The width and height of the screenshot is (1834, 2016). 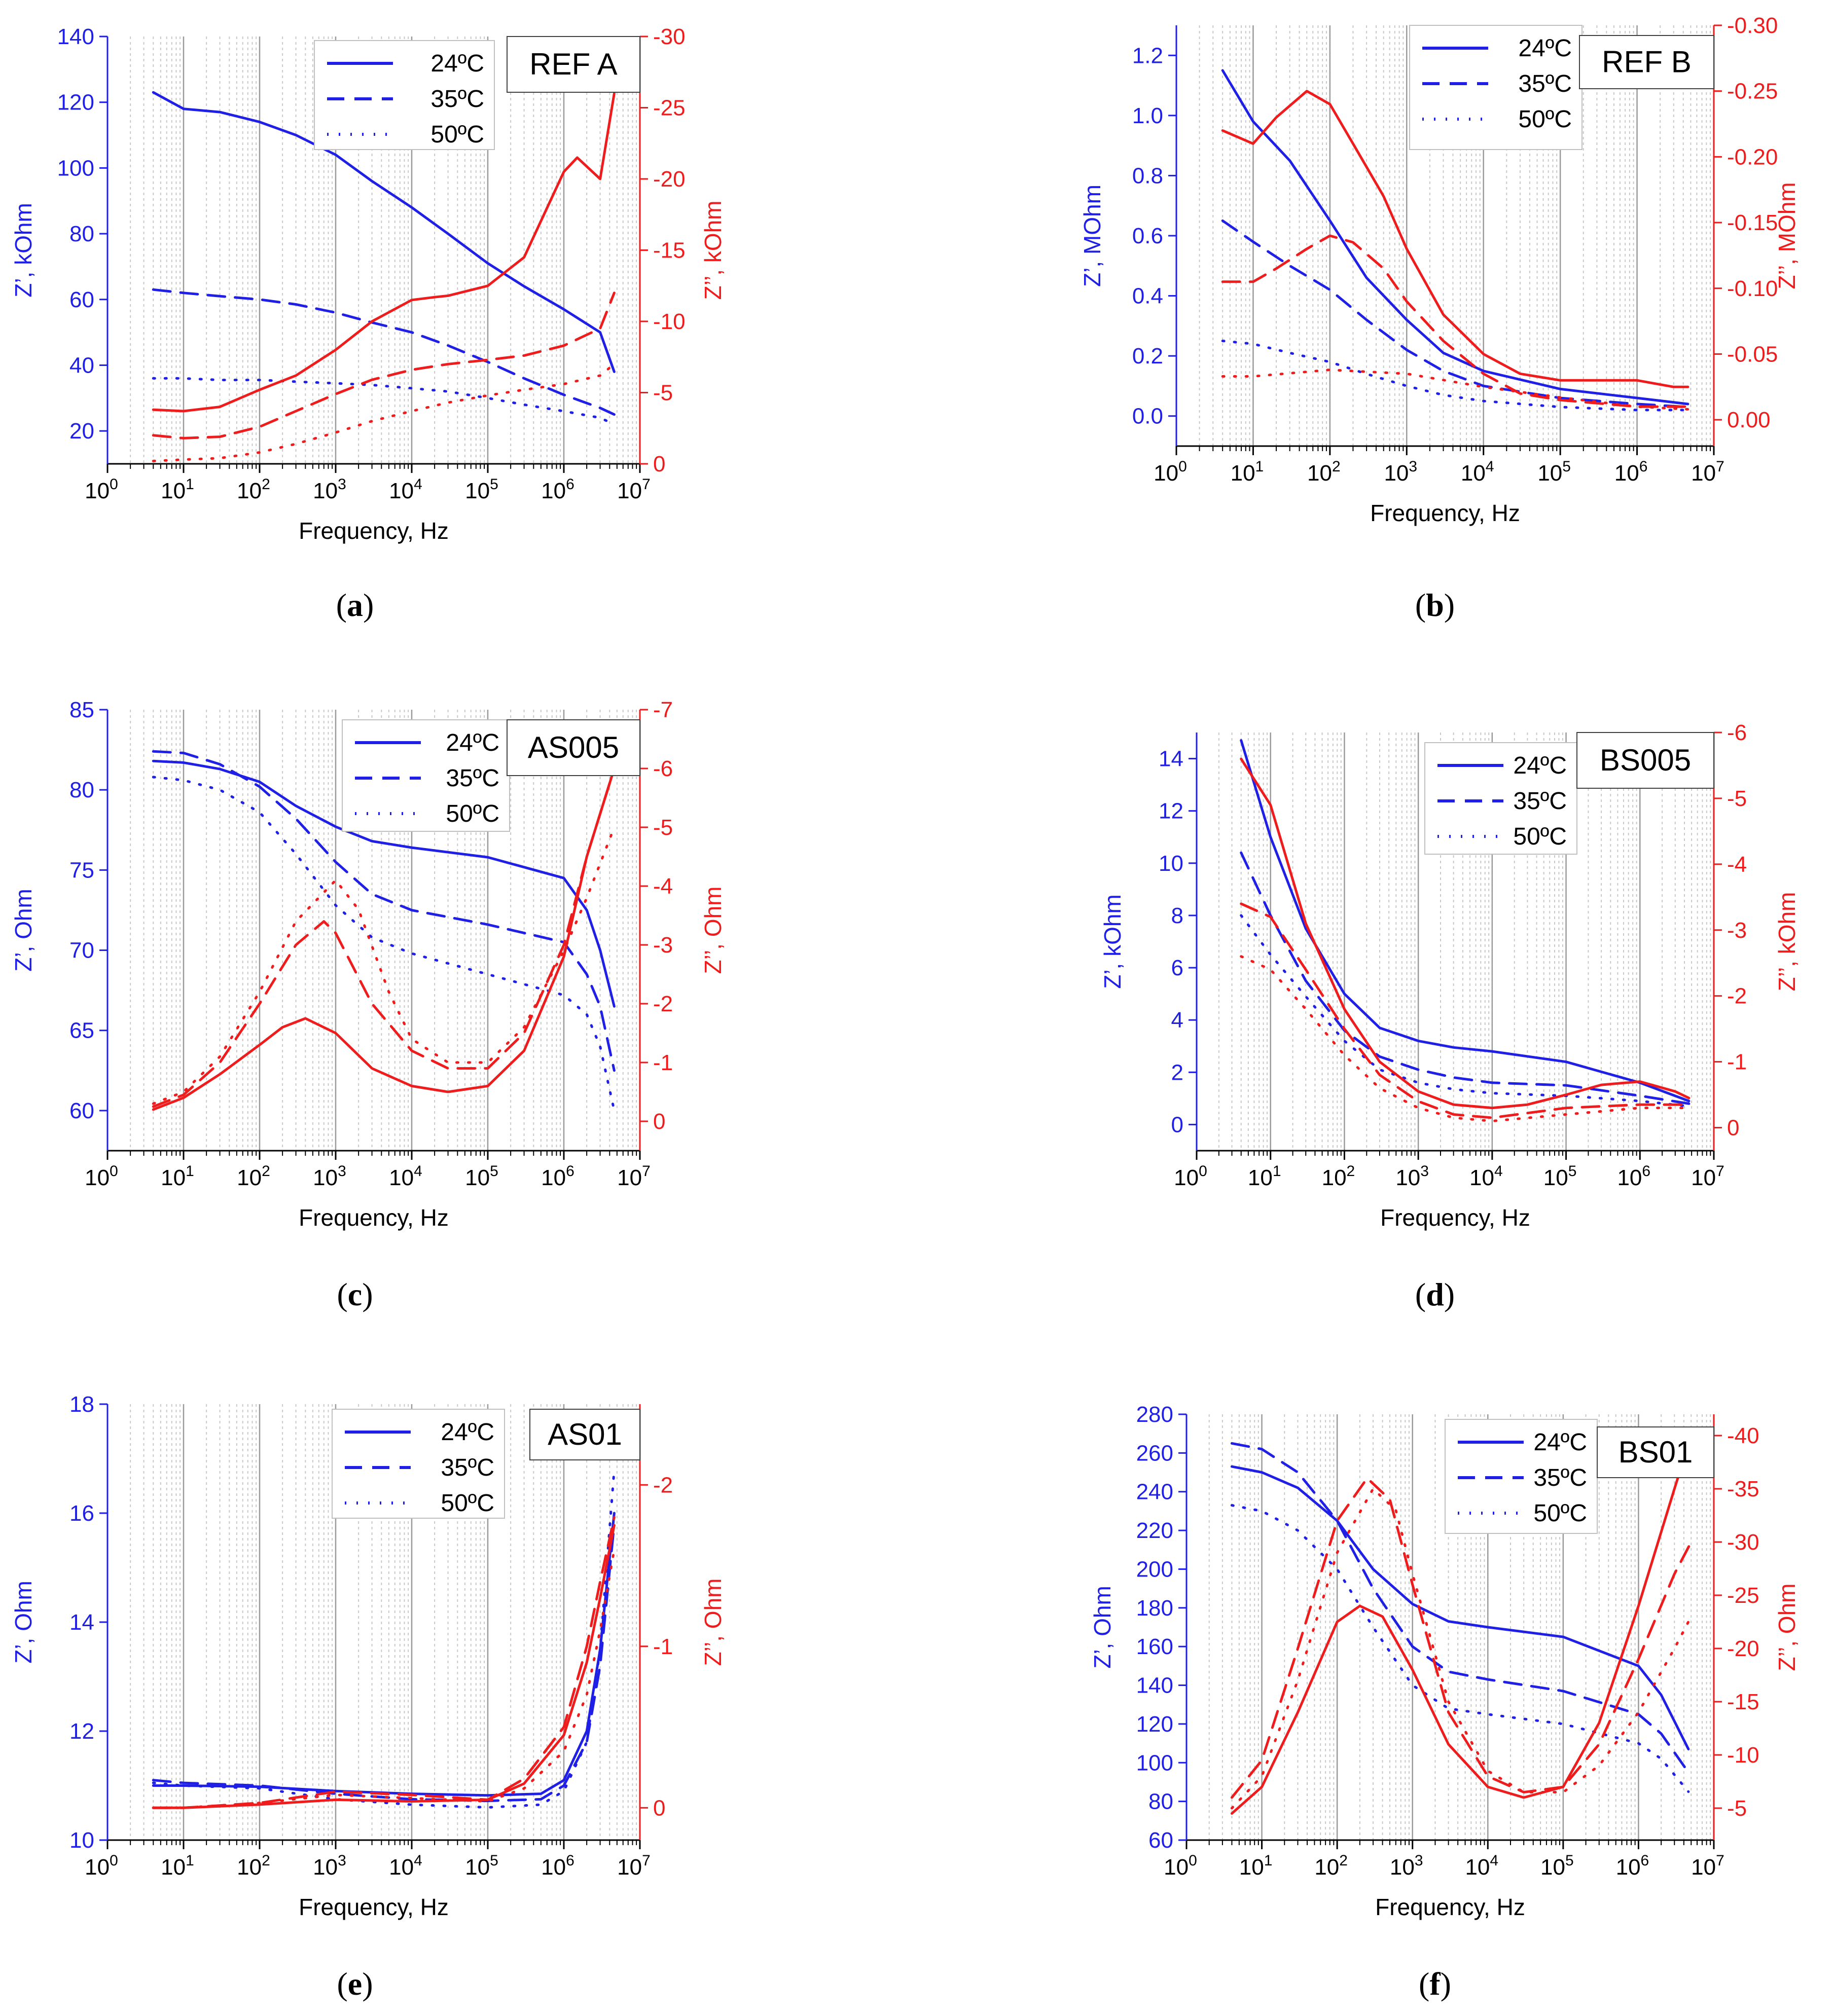 What do you see at coordinates (1171, 863) in the screenshot?
I see `y-left-tick-label: 10` at bounding box center [1171, 863].